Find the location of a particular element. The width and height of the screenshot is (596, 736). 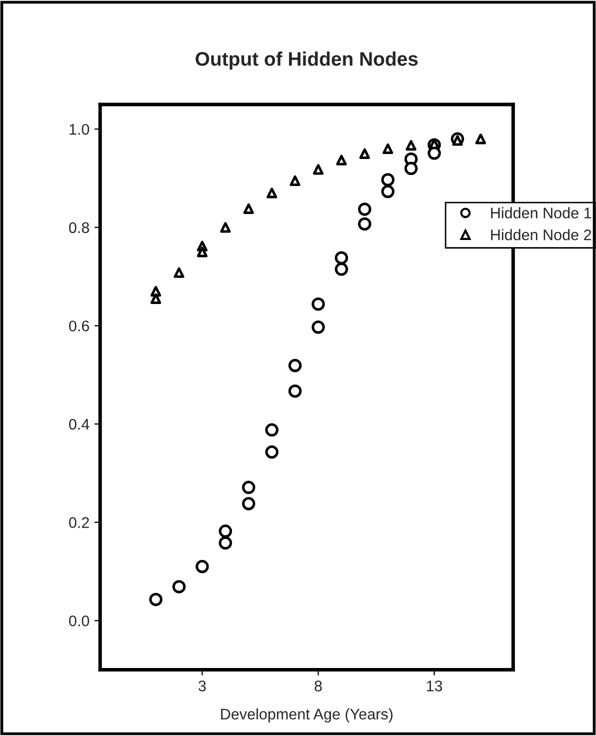

y-tick-label: 0.4 is located at coordinates (79, 424).